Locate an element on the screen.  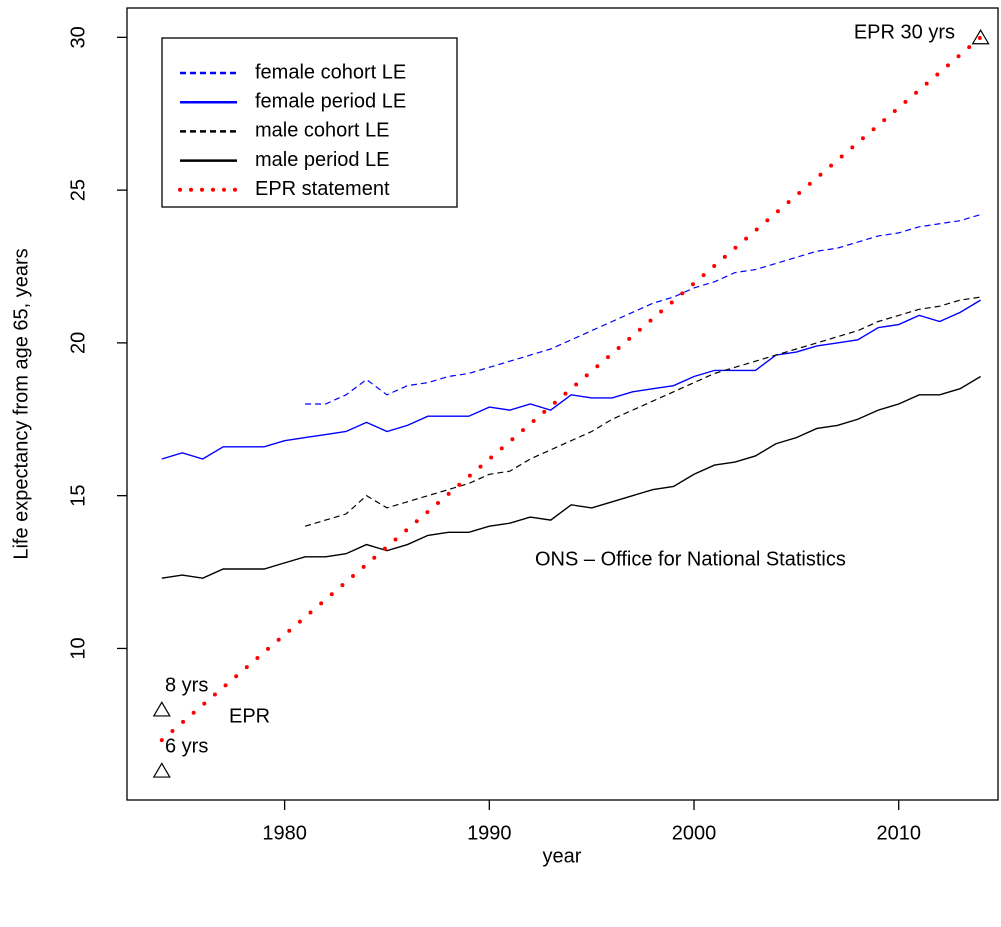
legend-label: EPR statement is located at coordinates (322, 189).